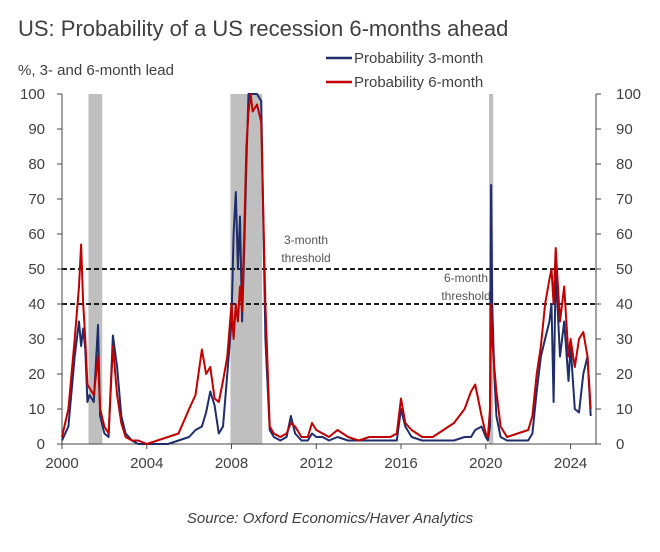  I want to click on chart-subtitle: %, 3- and 6-month lead, so click(96, 70).